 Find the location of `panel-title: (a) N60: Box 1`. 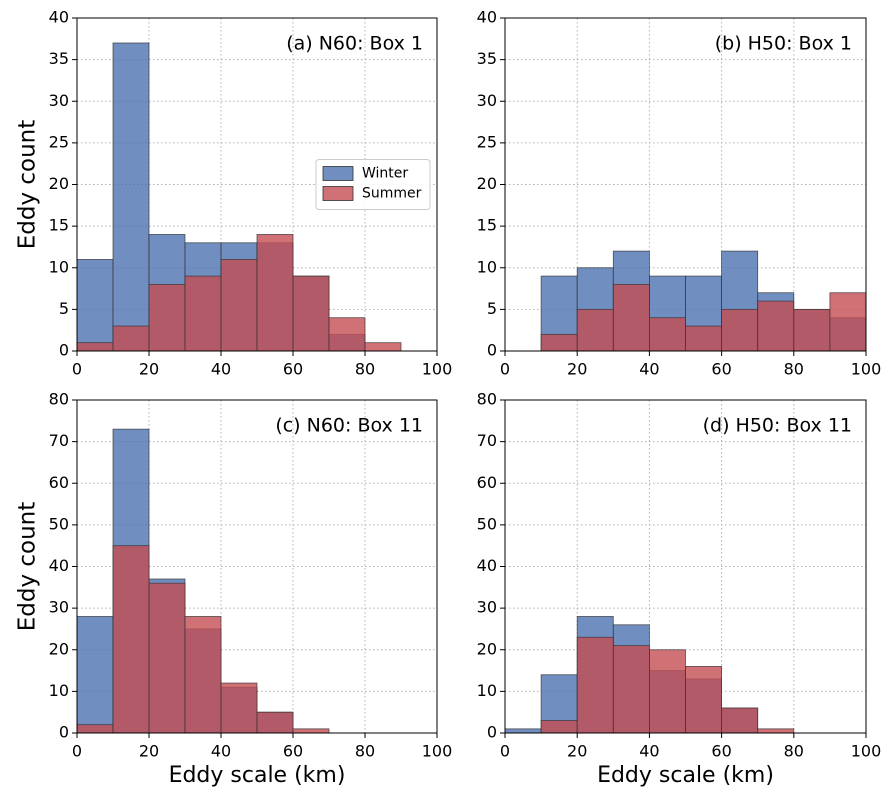

panel-title: (a) N60: Box 1 is located at coordinates (354, 44).